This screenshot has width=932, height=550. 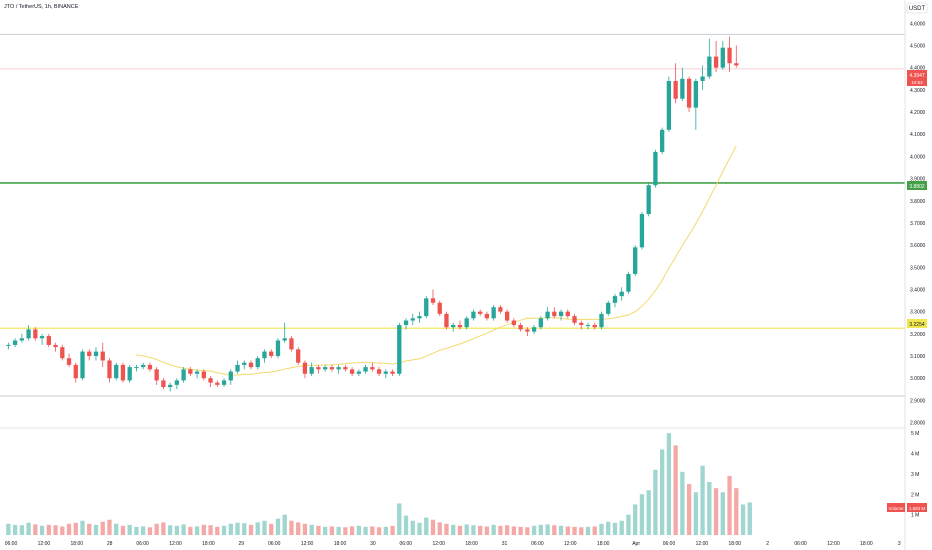 What do you see at coordinates (915, 475) in the screenshot?
I see `volume-tick-label: 3 M` at bounding box center [915, 475].